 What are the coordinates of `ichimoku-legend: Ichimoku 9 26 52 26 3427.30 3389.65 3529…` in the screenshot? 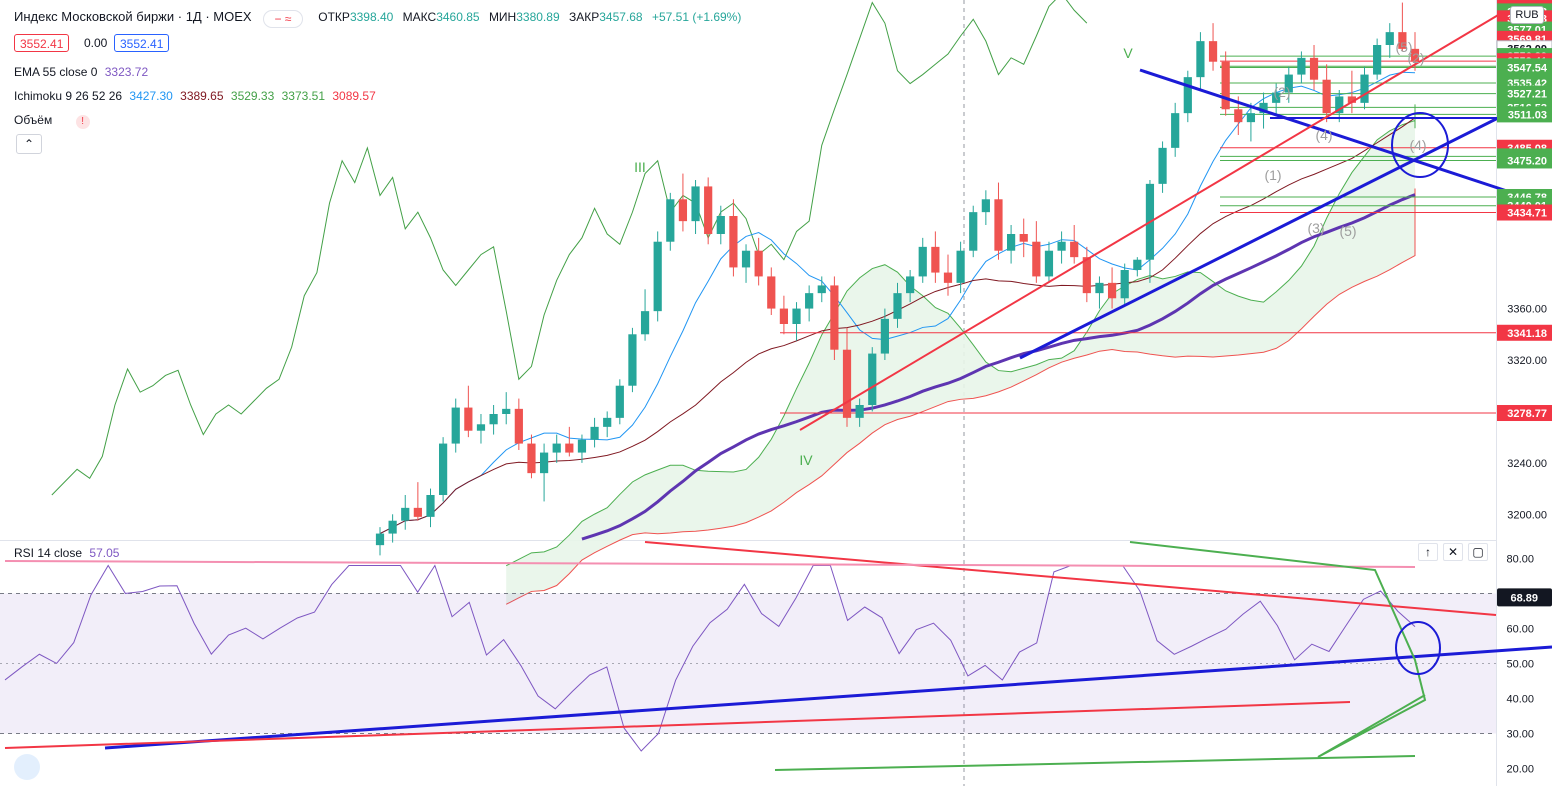 It's located at (195, 96).